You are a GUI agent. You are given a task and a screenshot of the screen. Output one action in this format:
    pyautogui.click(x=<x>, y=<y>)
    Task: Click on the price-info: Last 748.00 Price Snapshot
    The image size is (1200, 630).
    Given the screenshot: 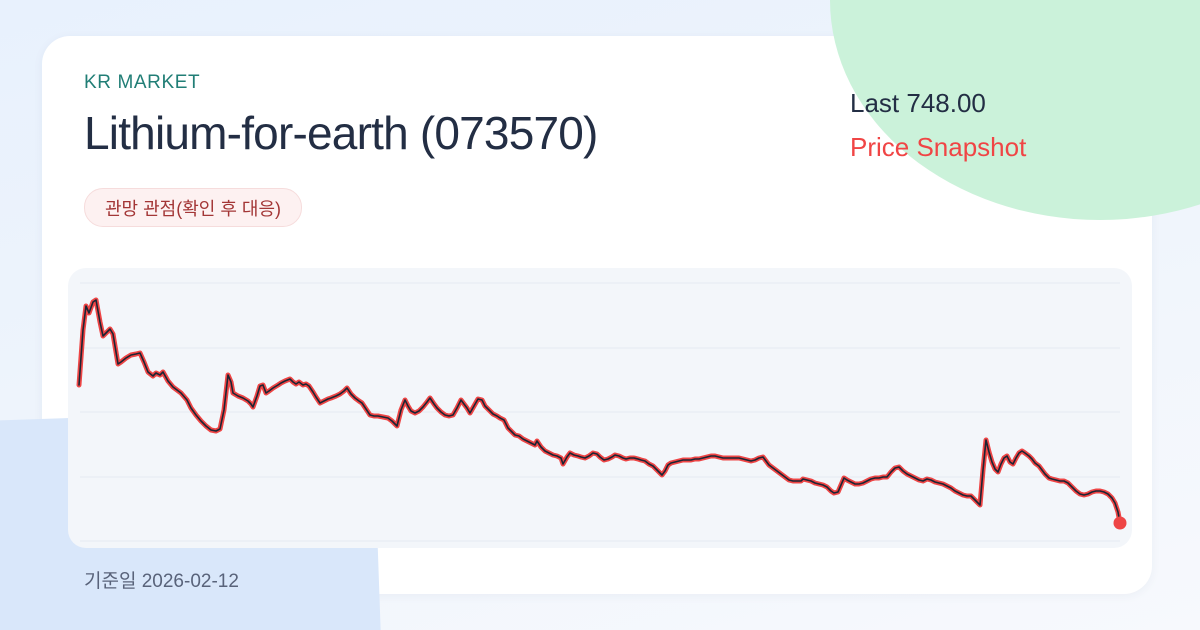 What is the action you would take?
    pyautogui.click(x=938, y=125)
    